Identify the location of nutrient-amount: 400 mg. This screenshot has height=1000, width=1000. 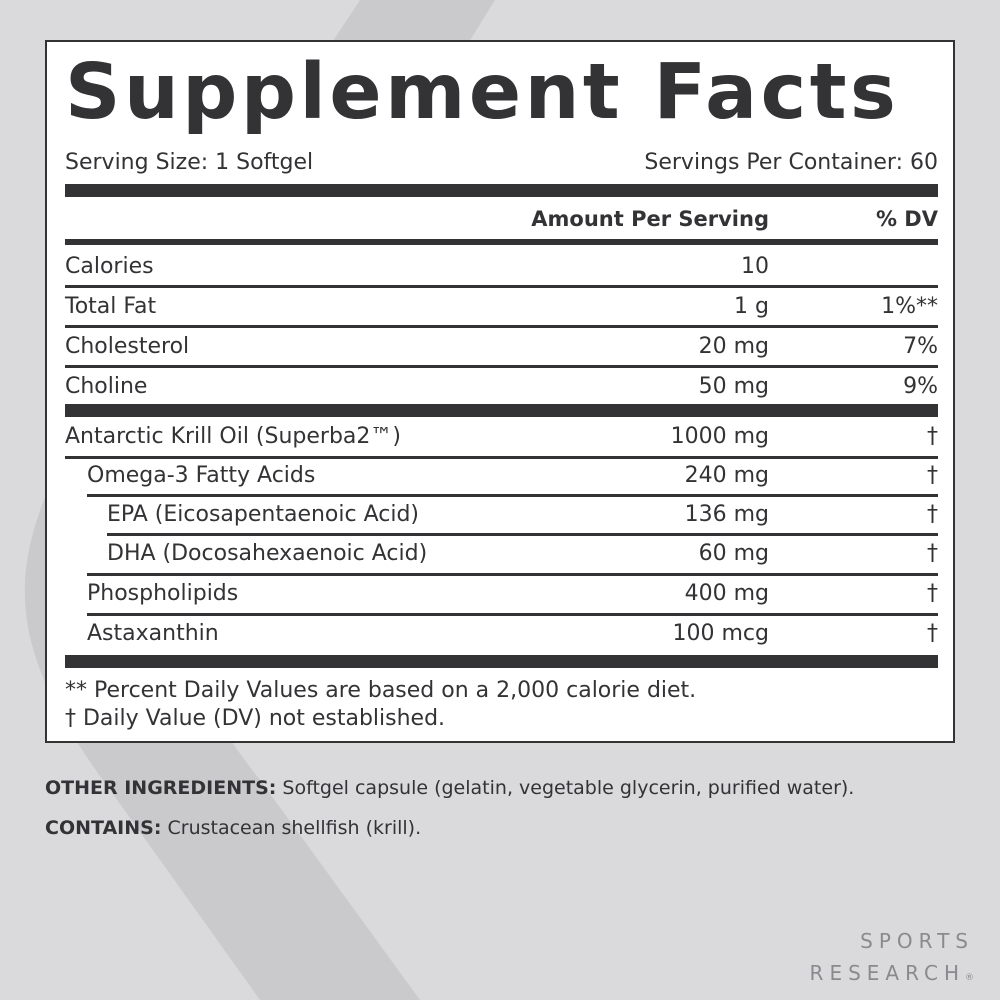
(726, 593).